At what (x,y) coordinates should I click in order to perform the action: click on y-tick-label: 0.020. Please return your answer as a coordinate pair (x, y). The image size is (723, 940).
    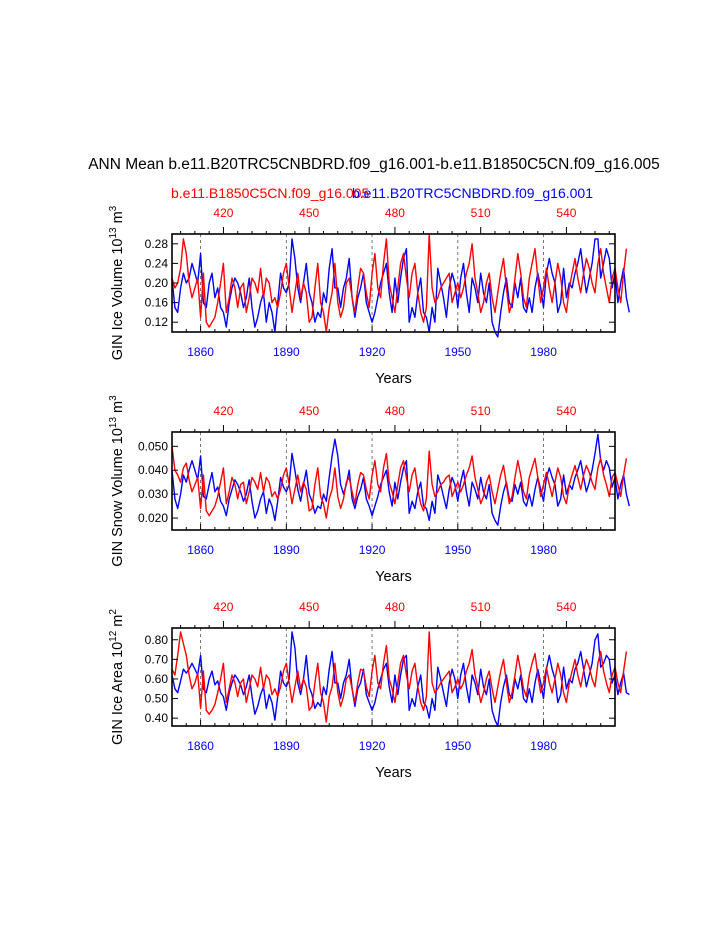
    Looking at the image, I should click on (153, 518).